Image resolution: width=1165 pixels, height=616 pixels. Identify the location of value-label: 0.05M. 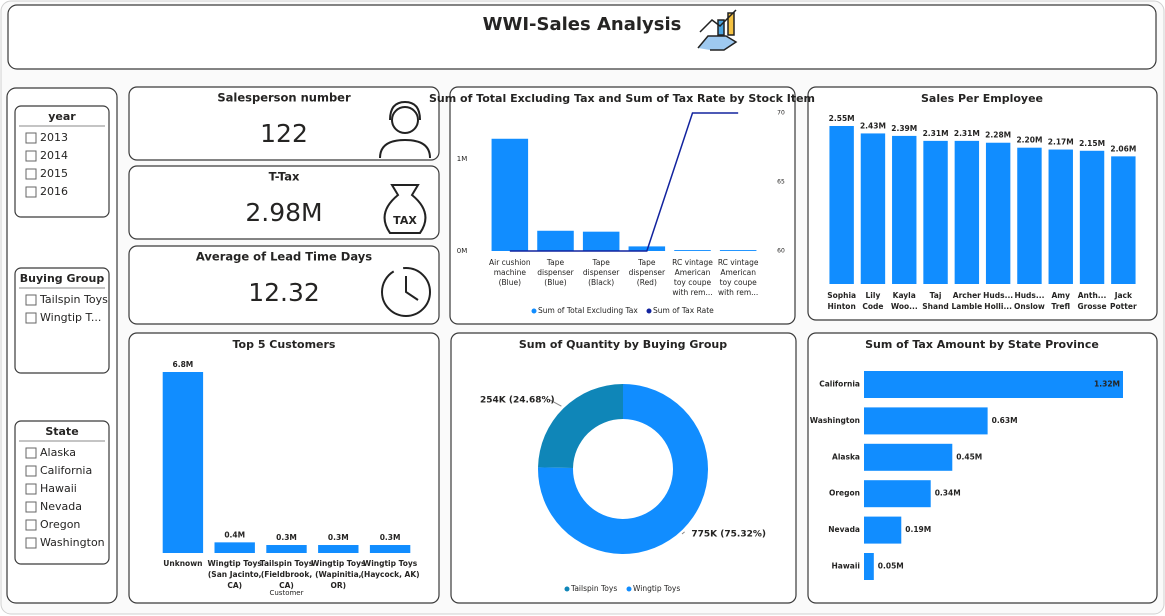
(891, 566).